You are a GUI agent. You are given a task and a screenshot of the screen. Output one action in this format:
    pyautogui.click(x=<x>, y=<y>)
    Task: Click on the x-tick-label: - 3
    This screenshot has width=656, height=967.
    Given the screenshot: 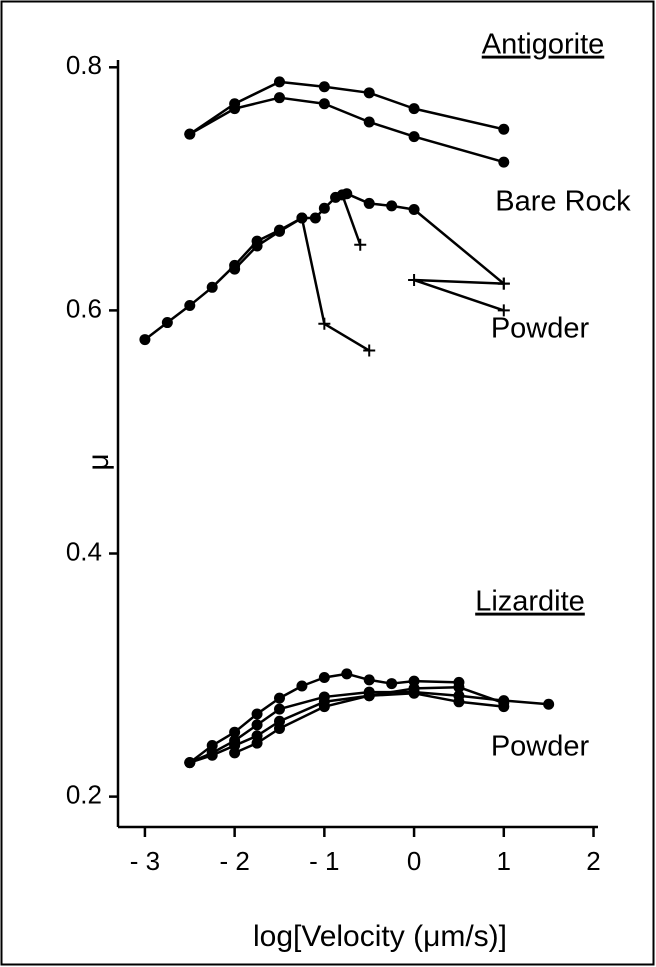 What is the action you would take?
    pyautogui.click(x=145, y=861)
    